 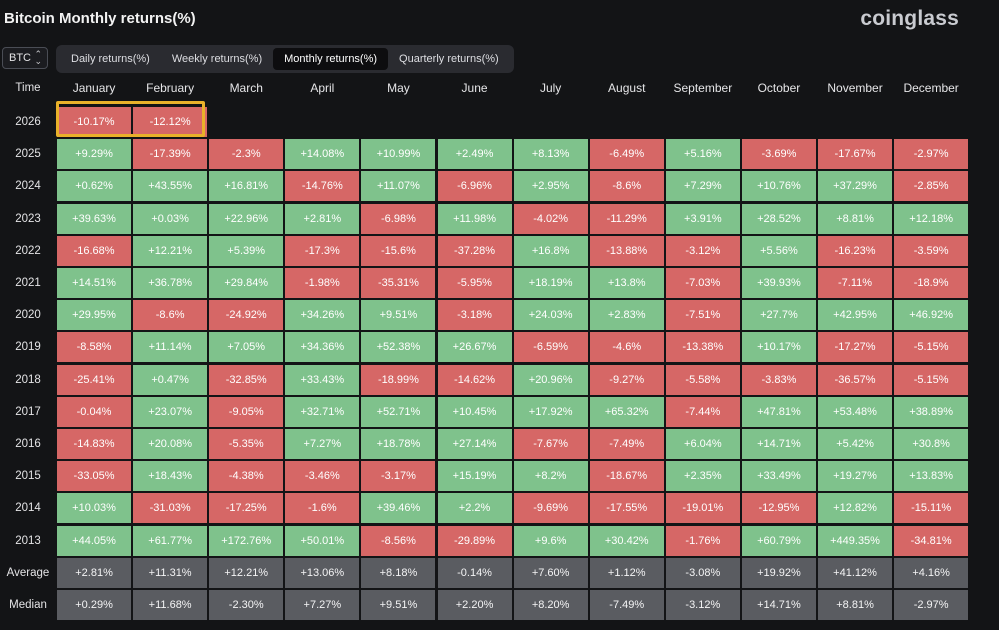 I want to click on return-cell-april: +7.27%, so click(x=322, y=605).